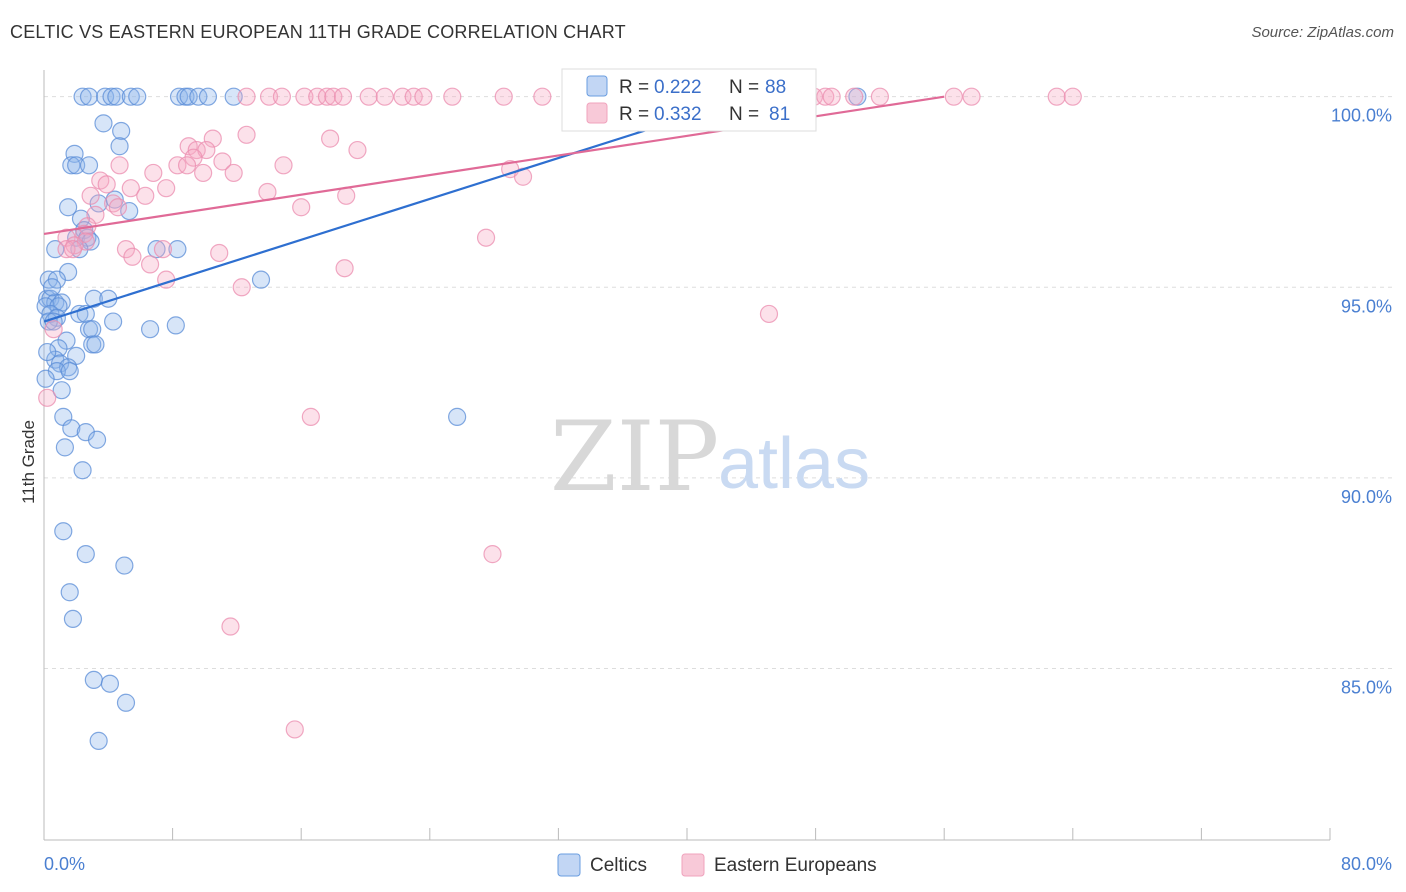 Image resolution: width=1406 pixels, height=892 pixels. What do you see at coordinates (28, 462) in the screenshot?
I see `y-axis-label: 11th Grade` at bounding box center [28, 462].